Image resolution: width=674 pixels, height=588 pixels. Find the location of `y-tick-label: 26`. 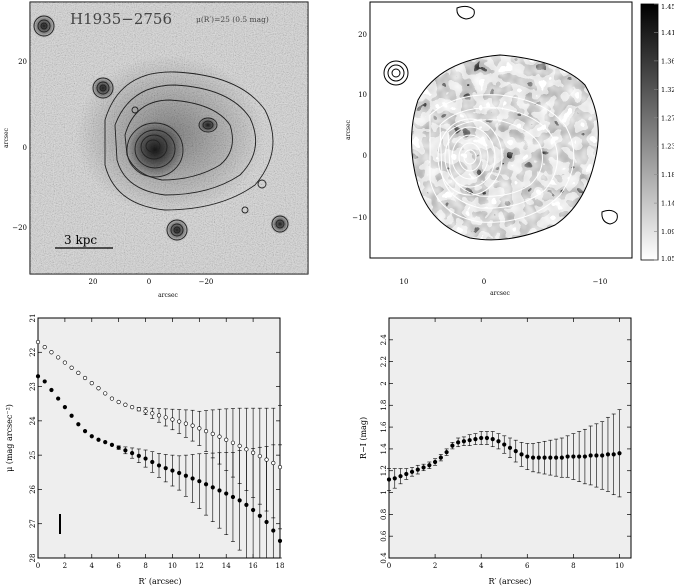

y-tick-label: 26 is located at coordinates (33, 488).